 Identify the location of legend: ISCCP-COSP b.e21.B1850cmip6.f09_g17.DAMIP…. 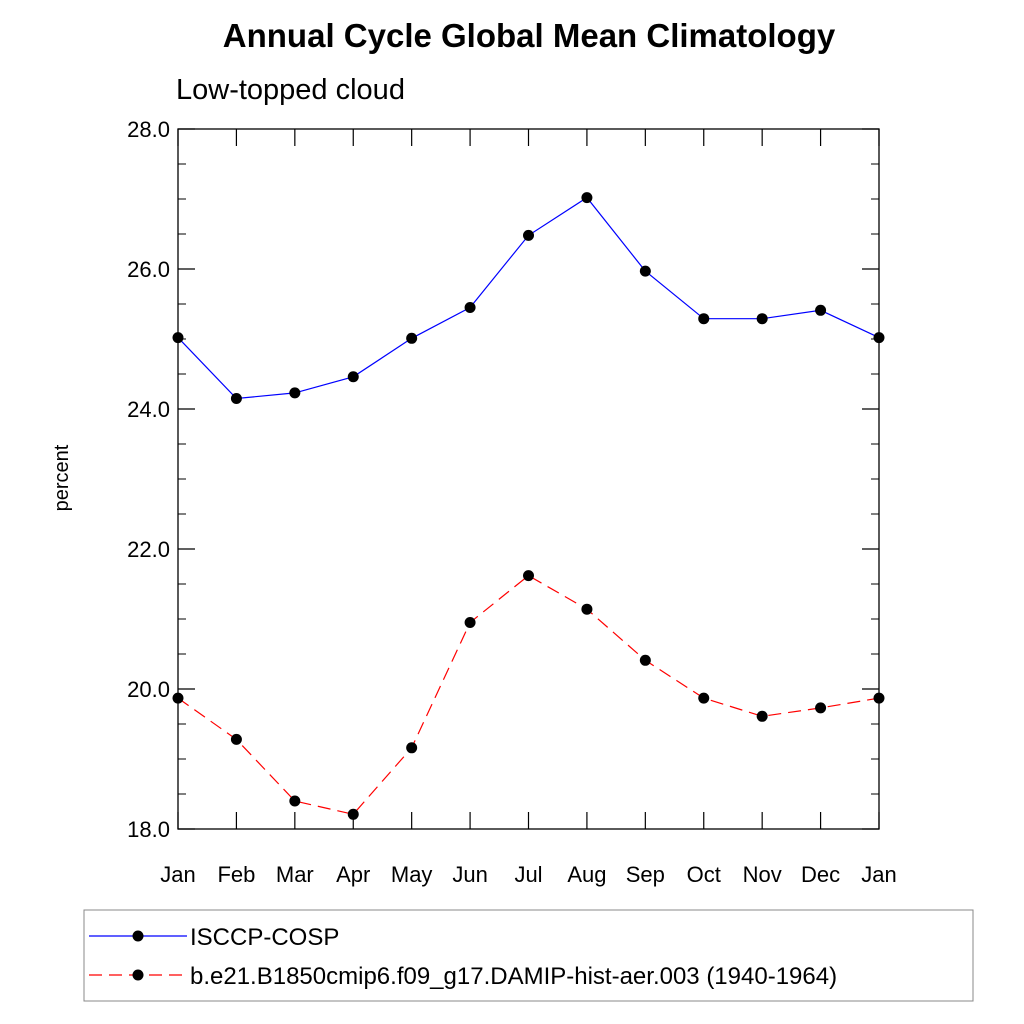
(463, 957).